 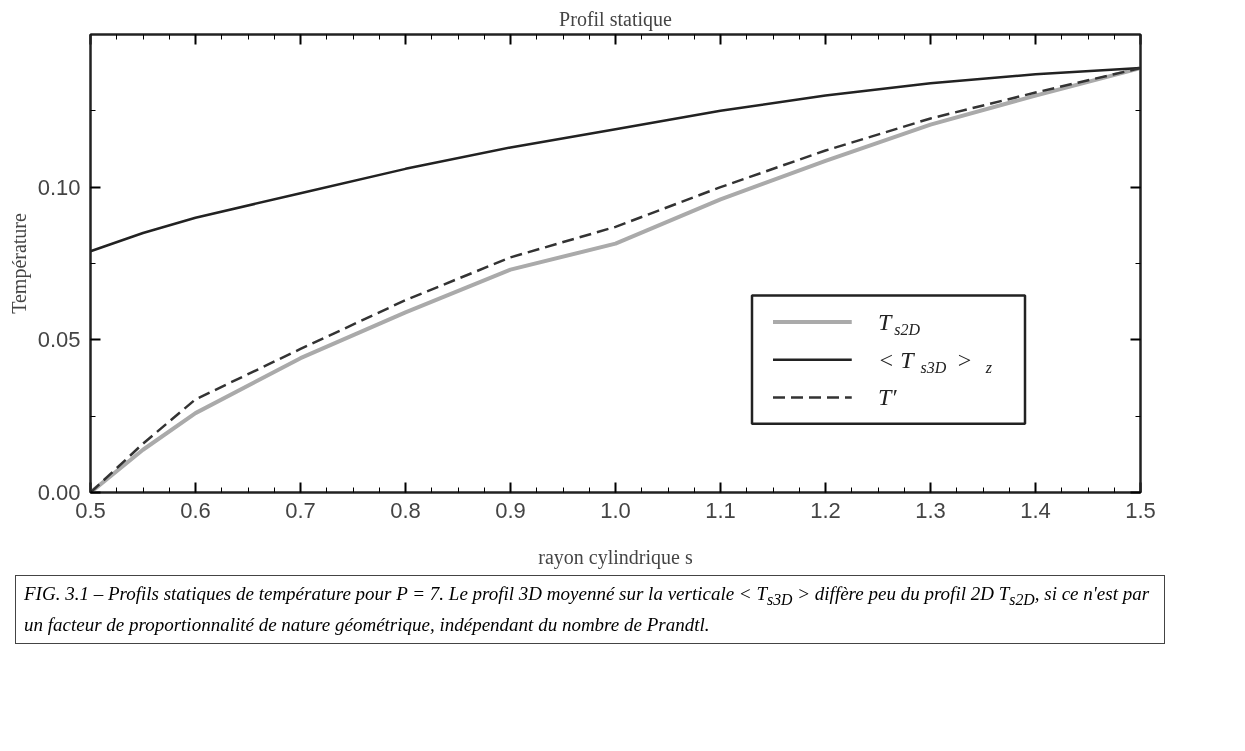 I want to click on legend-label: T′, so click(x=888, y=397).